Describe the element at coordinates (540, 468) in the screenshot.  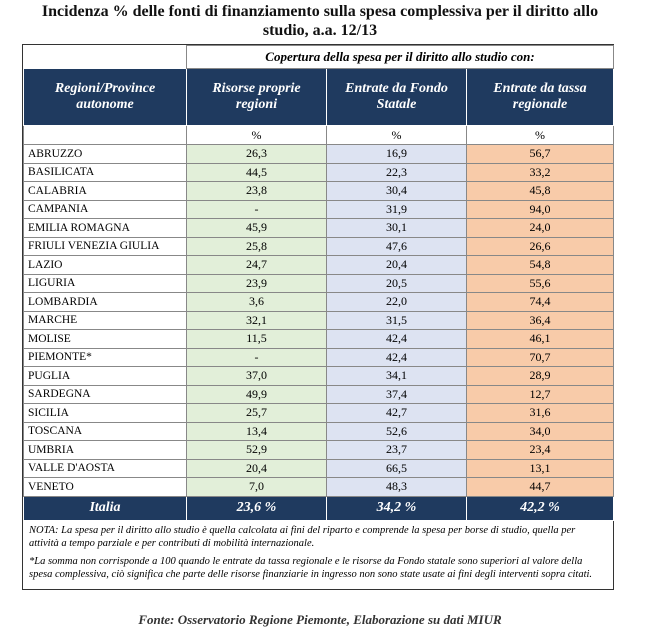
I see `value-cell: 13,1` at that location.